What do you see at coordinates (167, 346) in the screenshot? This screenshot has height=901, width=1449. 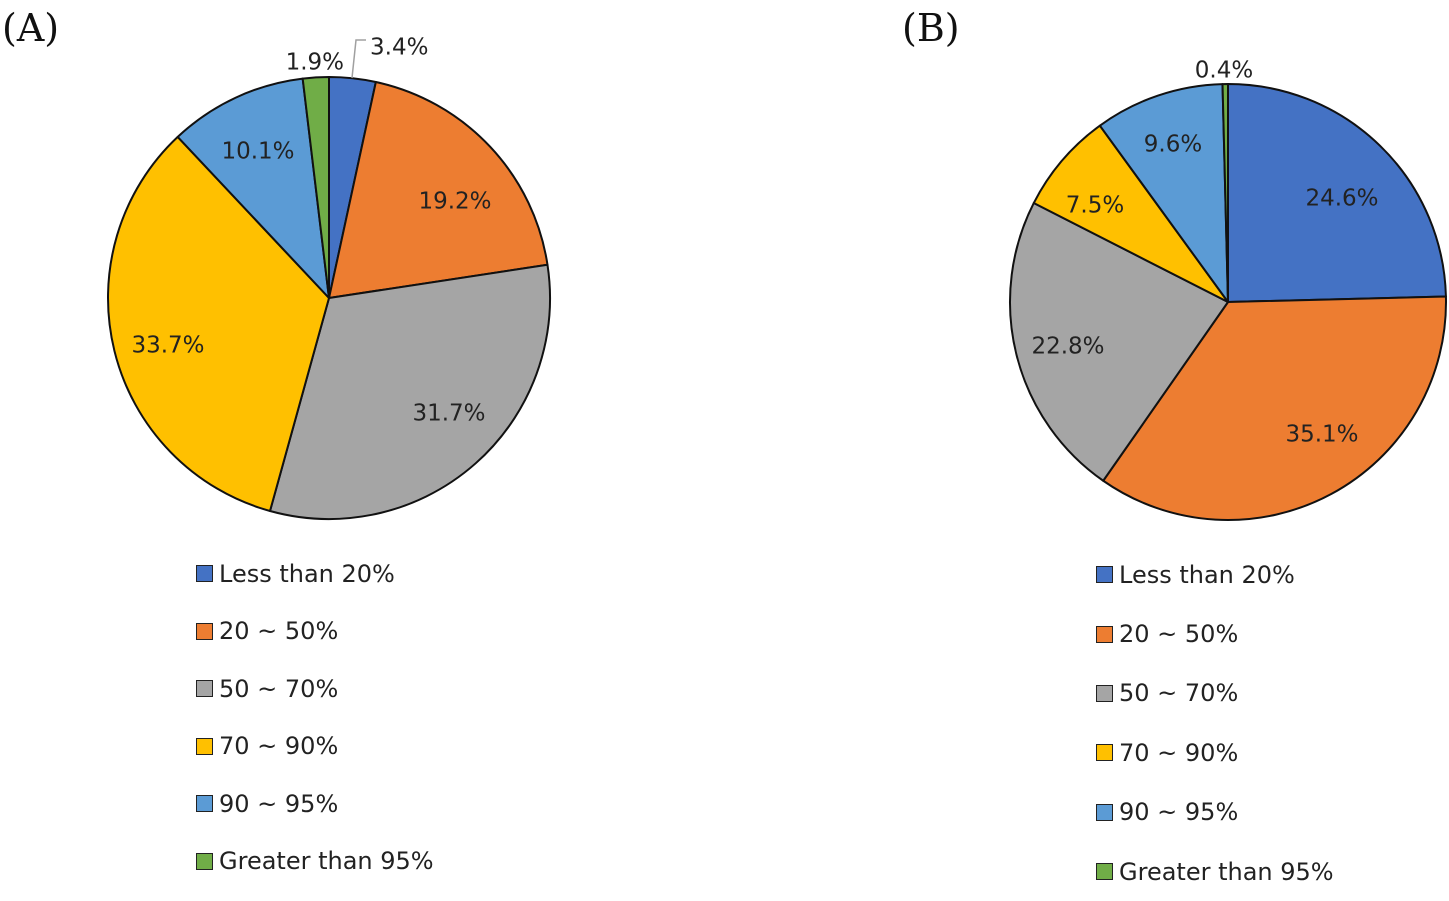 I see `data-label: 33.7%` at bounding box center [167, 346].